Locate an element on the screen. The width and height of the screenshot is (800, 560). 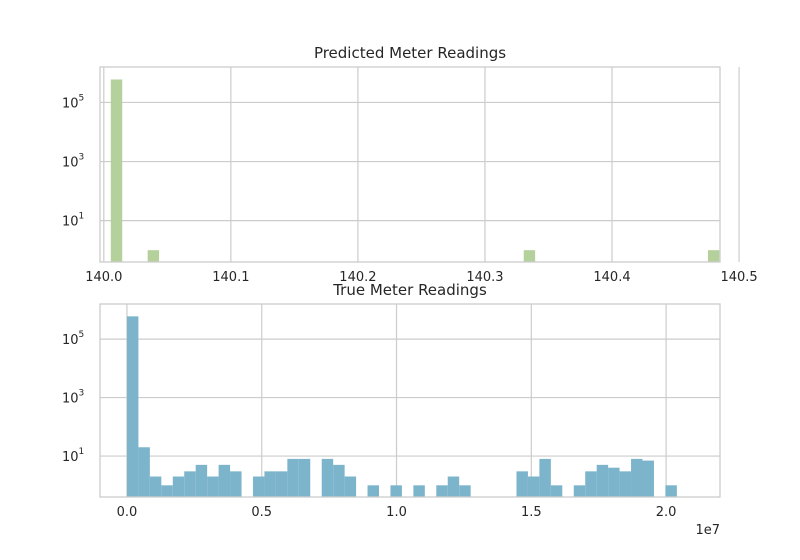
predicted-x-tick-label: 140.1 is located at coordinates (230, 277).